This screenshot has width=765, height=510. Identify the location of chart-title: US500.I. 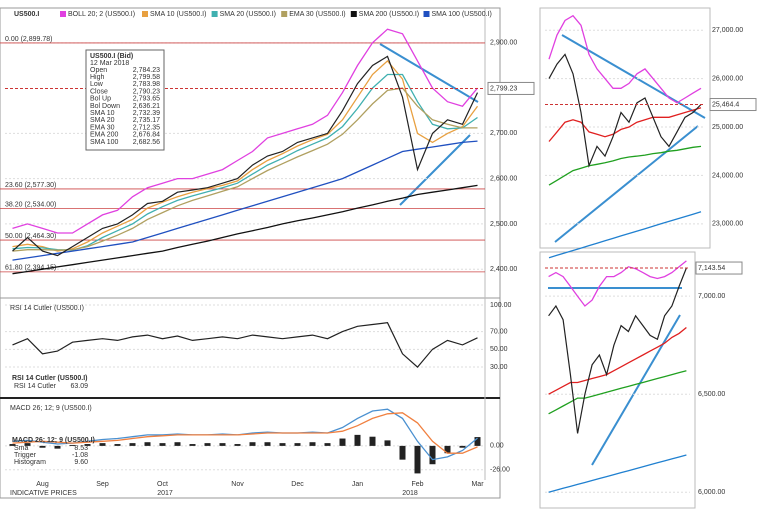
(26, 14).